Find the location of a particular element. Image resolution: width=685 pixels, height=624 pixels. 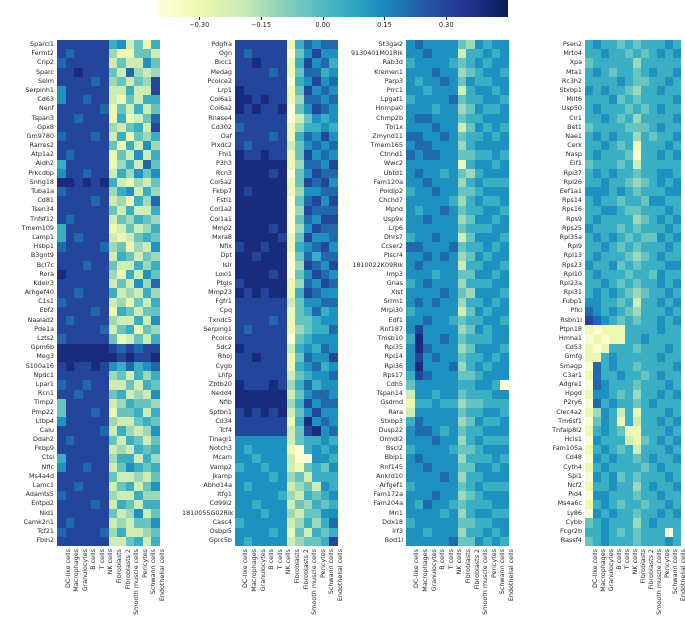

gene-label: Arfgef1 is located at coordinates (391, 485).